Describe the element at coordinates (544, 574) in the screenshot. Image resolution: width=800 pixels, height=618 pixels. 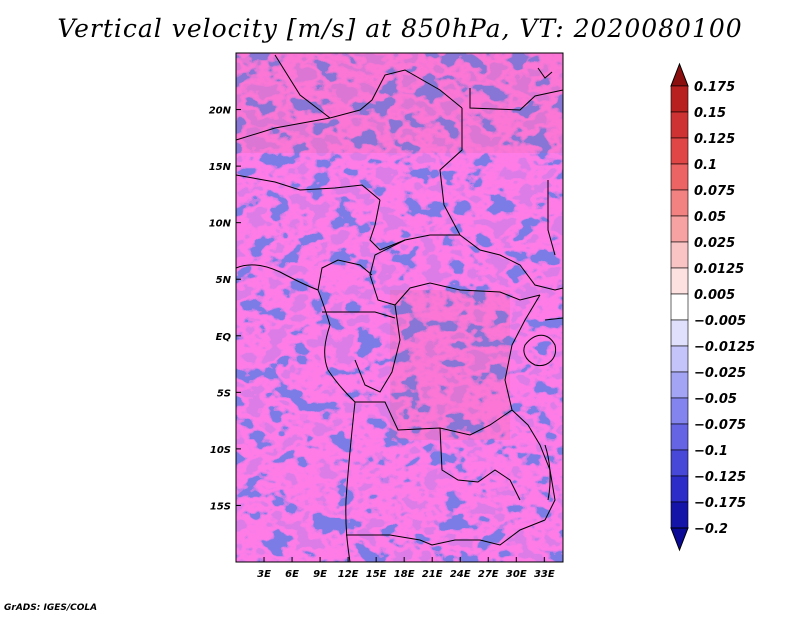
I see `lon-tick-label: 33E` at that location.